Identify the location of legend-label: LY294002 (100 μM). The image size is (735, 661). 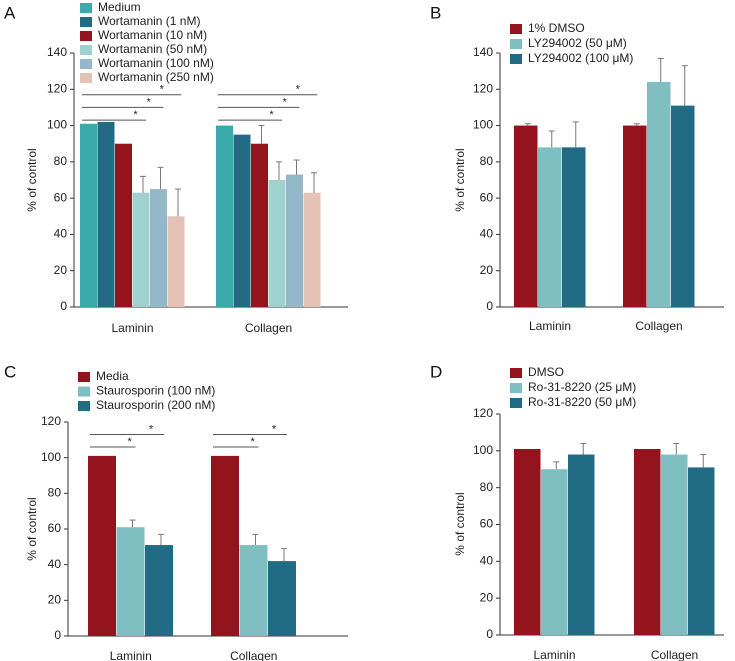
(580, 58).